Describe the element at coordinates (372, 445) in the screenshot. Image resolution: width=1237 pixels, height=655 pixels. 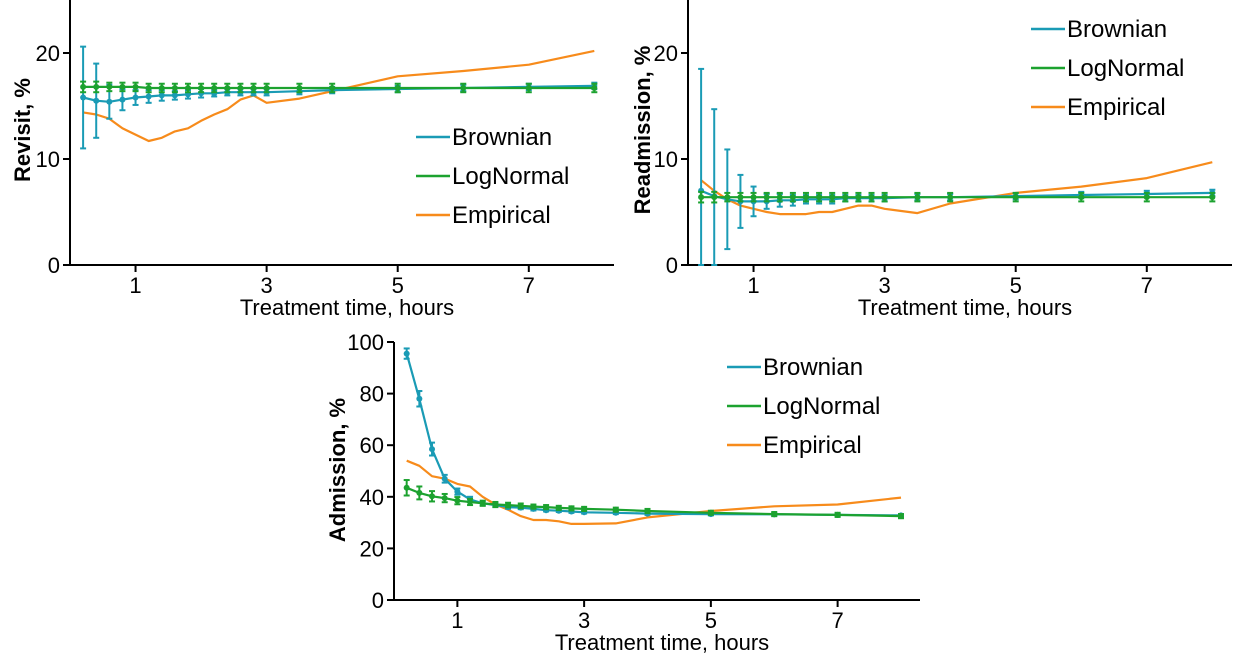
I see `y-tick-label: 60` at that location.